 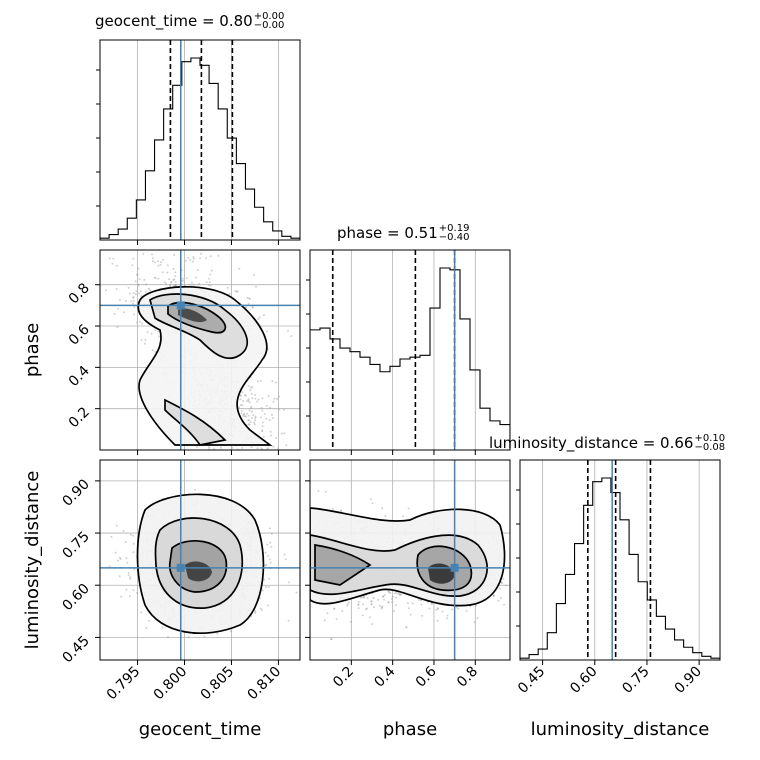 What do you see at coordinates (218, 684) in the screenshot?
I see `xaxis-geocent-time-row2-ticklabel-2: 0.805` at bounding box center [218, 684].